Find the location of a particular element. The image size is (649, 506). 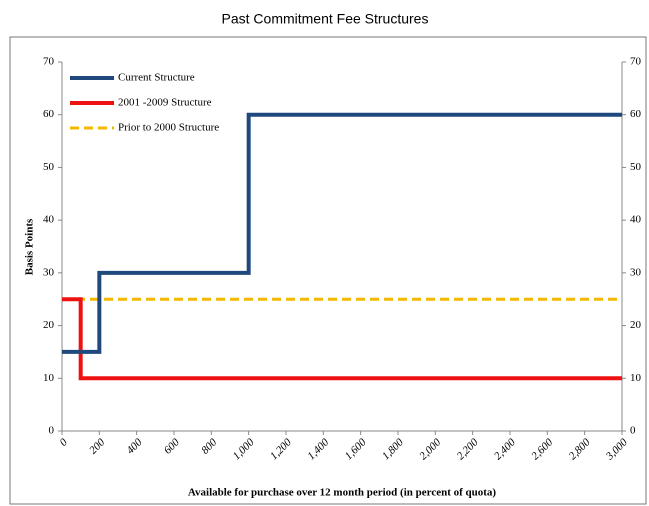

legend-label: 2001 -2009 Structure is located at coordinates (165, 103).